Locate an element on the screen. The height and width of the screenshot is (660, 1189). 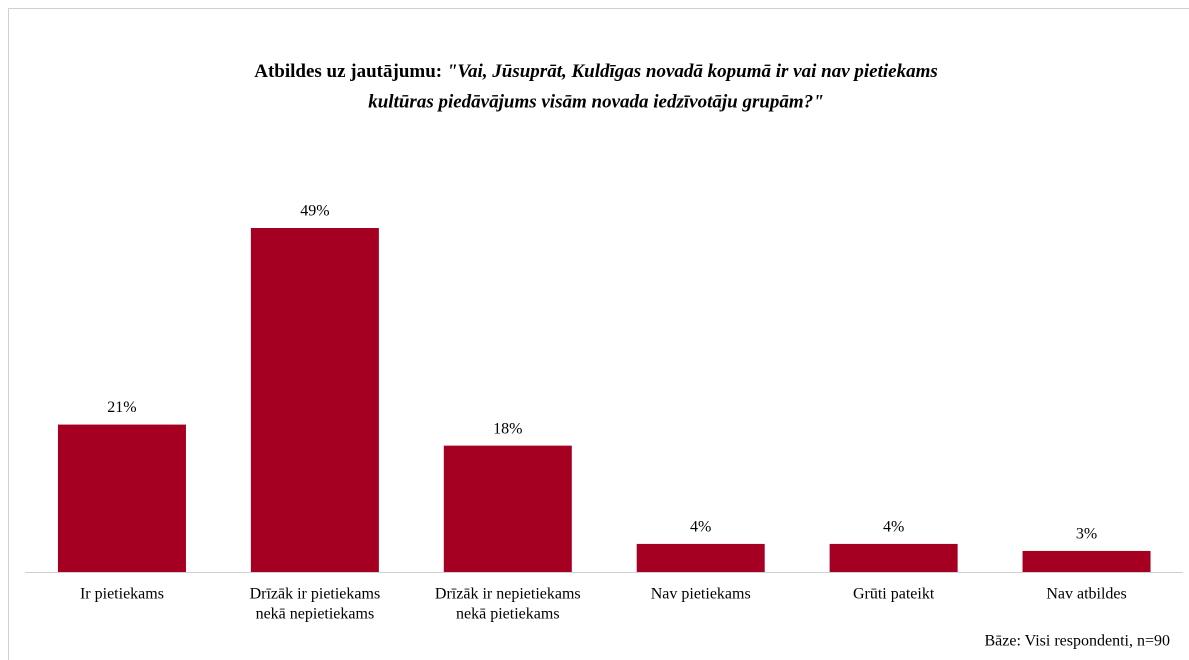
value-label: 18% is located at coordinates (507, 428).